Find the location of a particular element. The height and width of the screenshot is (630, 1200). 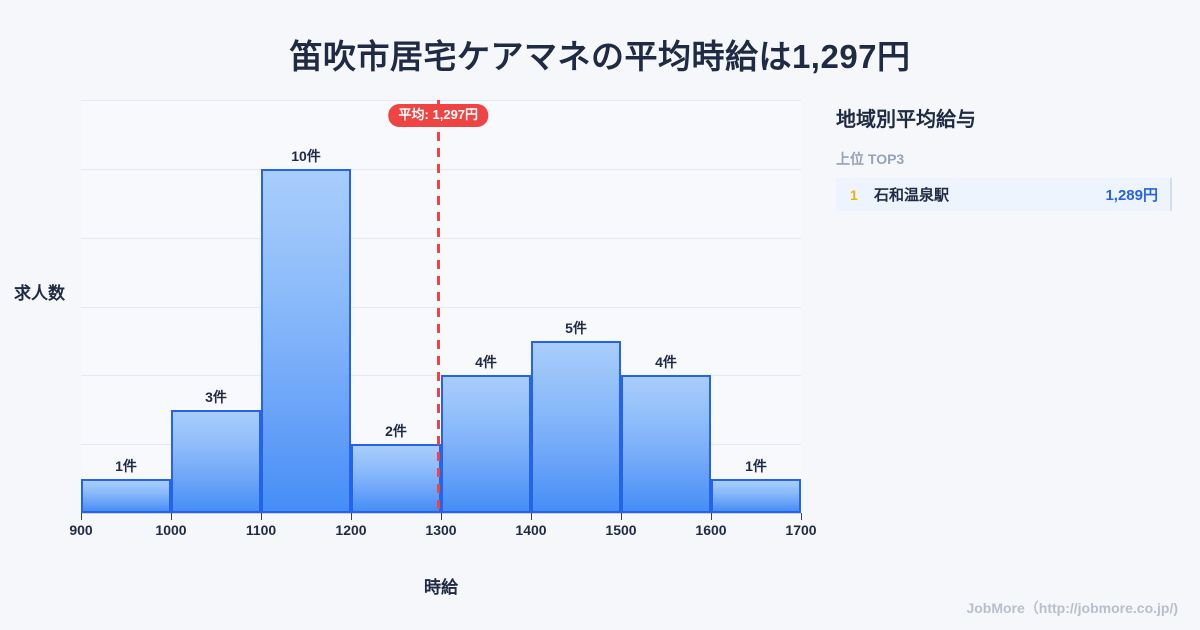

average-badge: 平均: 1,297円 is located at coordinates (438, 116).